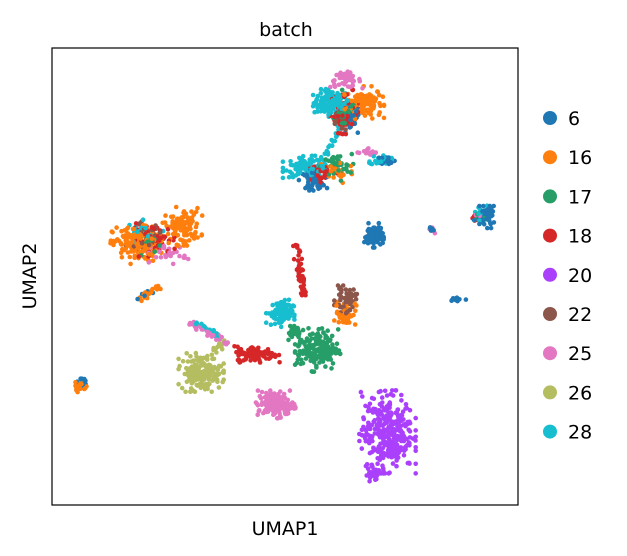 Image resolution: width=627 pixels, height=556 pixels. I want to click on y-axis-label: UMAP2, so click(30, 276).